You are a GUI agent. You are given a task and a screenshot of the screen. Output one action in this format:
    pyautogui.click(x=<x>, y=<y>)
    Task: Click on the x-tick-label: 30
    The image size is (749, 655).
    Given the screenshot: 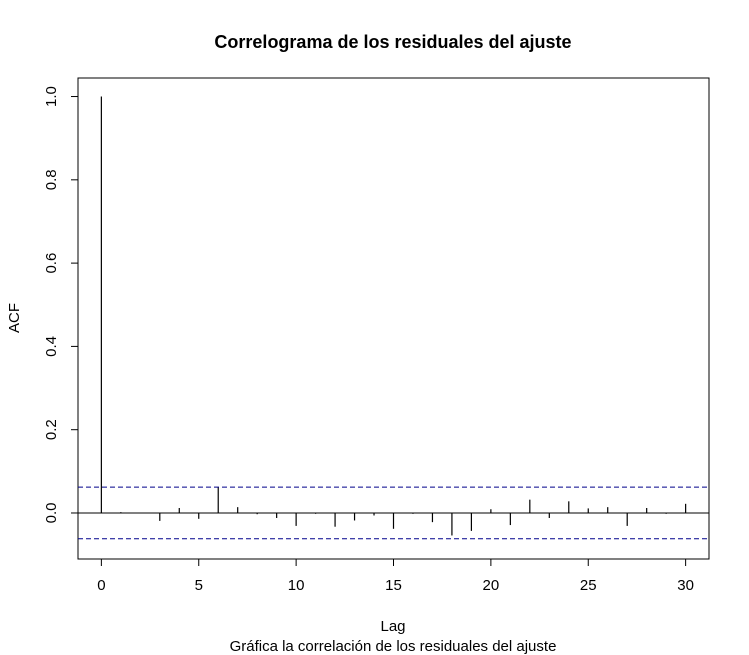 What is the action you would take?
    pyautogui.click(x=685, y=585)
    